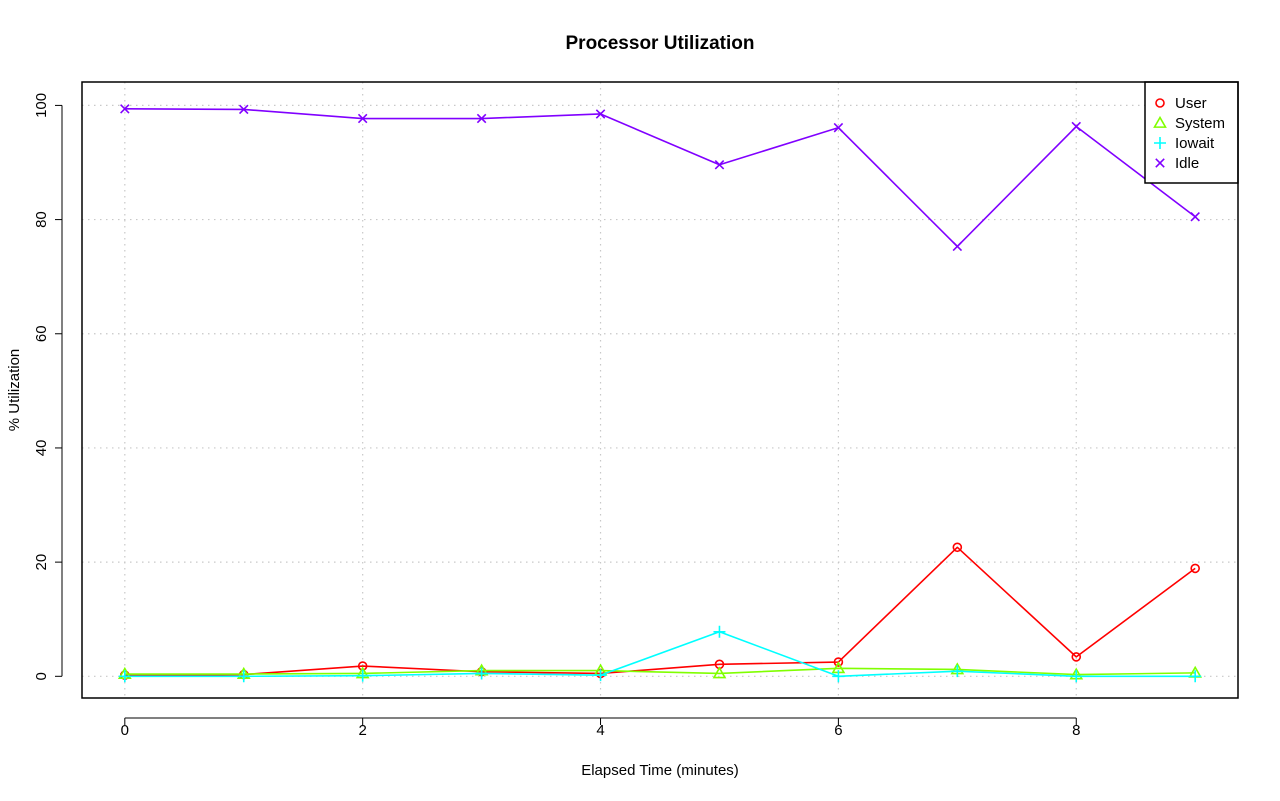 Image resolution: width=1280 pixels, height=801 pixels. I want to click on x-tick-label: 8, so click(1076, 730).